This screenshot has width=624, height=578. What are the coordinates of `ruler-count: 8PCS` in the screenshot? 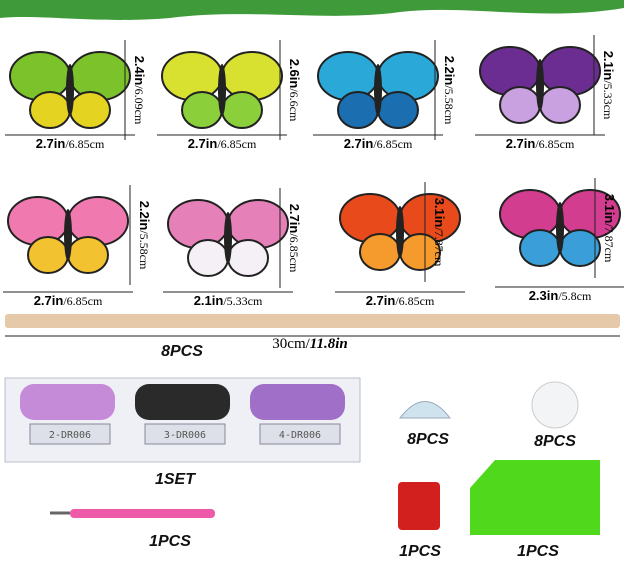 It's located at (182, 351).